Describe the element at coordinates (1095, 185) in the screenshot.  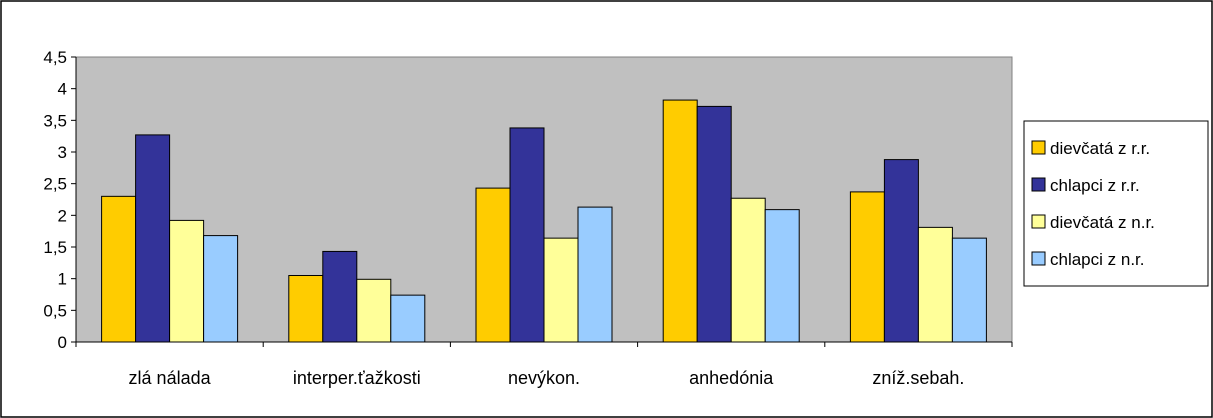
I see `legend-label: chlapci z r.r.` at that location.